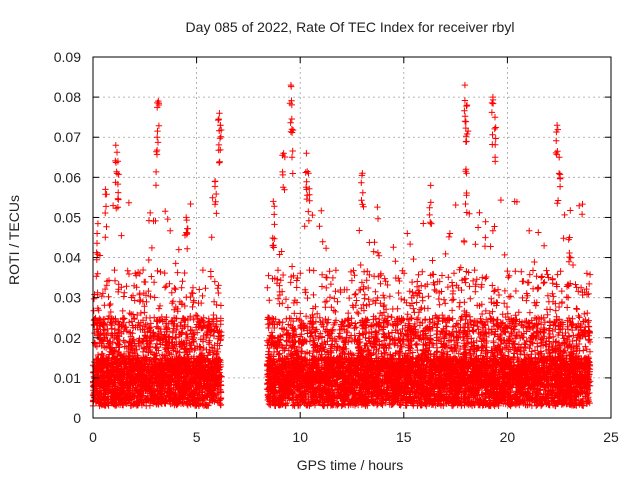 This screenshot has height=480, width=640. I want to click on y-tick-label: 0.07, so click(67, 137).